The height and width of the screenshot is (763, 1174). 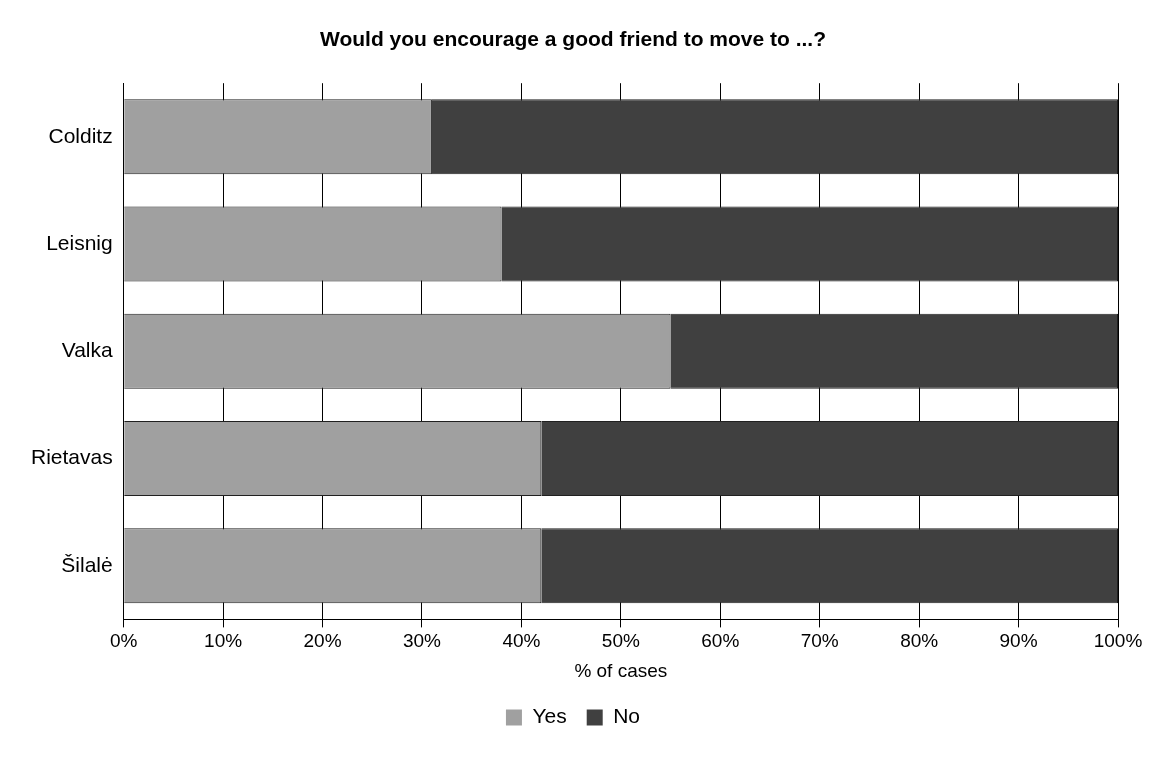 What do you see at coordinates (621, 670) in the screenshot?
I see `x-axis-title: % of cases` at bounding box center [621, 670].